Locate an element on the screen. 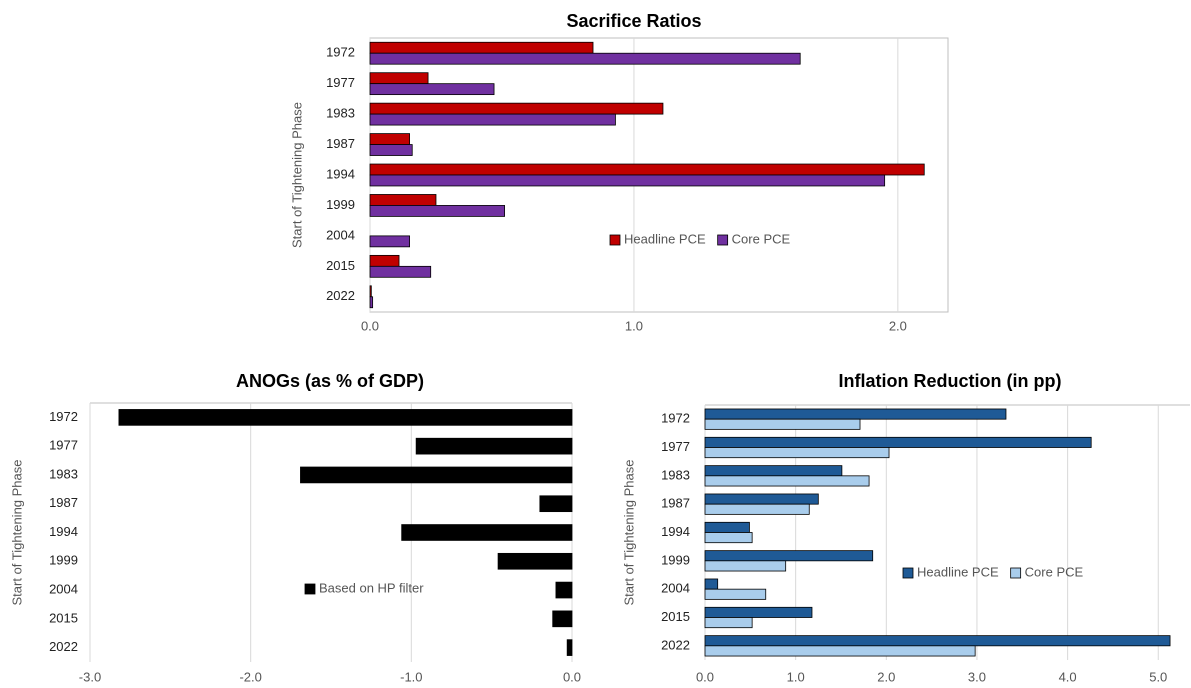 The height and width of the screenshot is (688, 1191). chart-title: Sacrifice Ratios is located at coordinates (633, 21).